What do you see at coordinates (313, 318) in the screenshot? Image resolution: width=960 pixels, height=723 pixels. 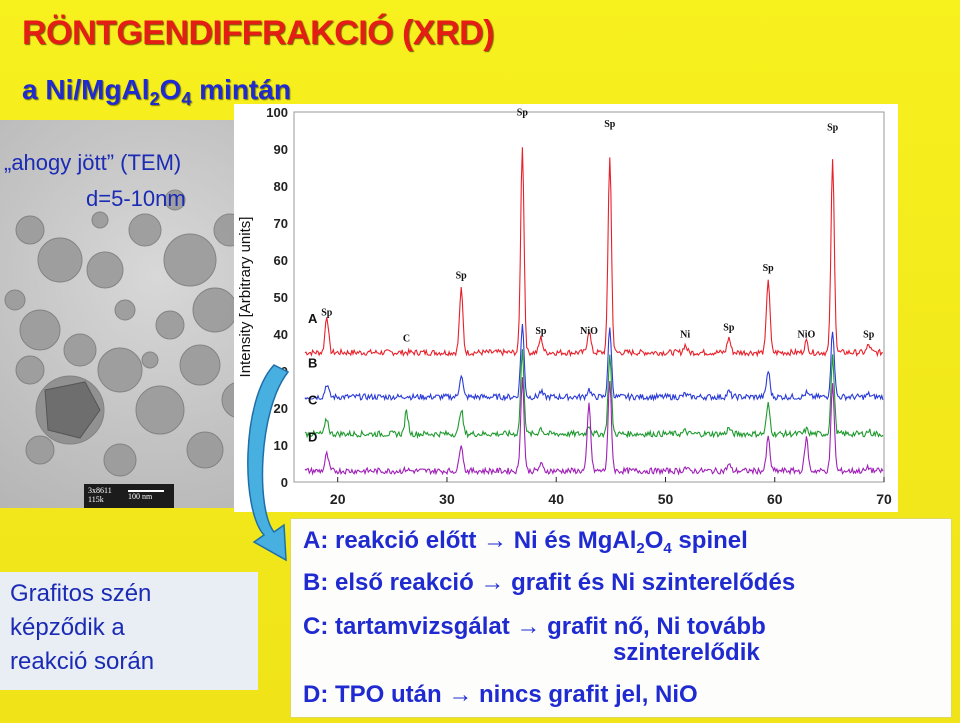 I see `series-label: A` at bounding box center [313, 318].